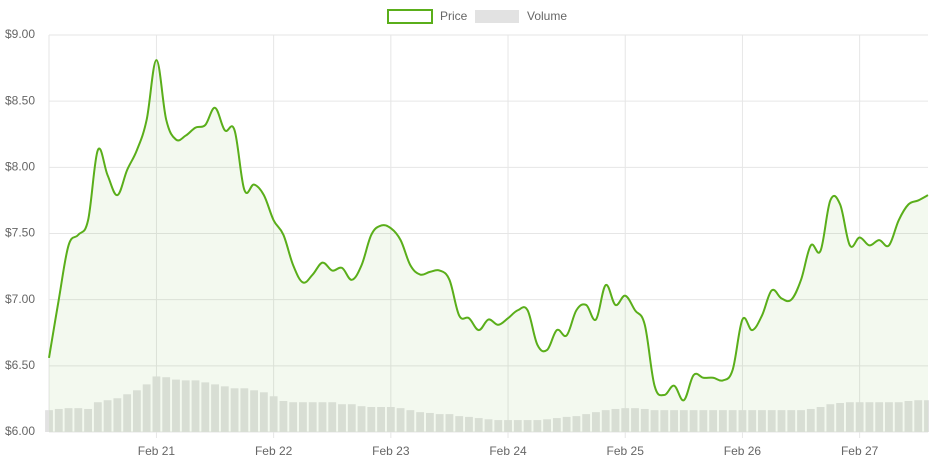 Image resolution: width=929 pixels, height=469 pixels. What do you see at coordinates (860, 451) in the screenshot?
I see `x-tick-label: Feb 27` at bounding box center [860, 451].